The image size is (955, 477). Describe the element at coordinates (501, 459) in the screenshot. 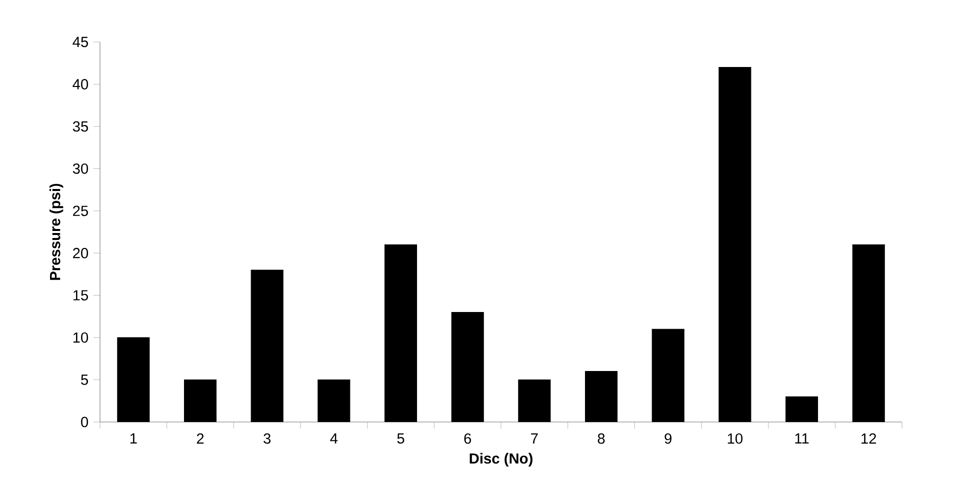

I see `x-axis-title: Disc (No)` at that location.